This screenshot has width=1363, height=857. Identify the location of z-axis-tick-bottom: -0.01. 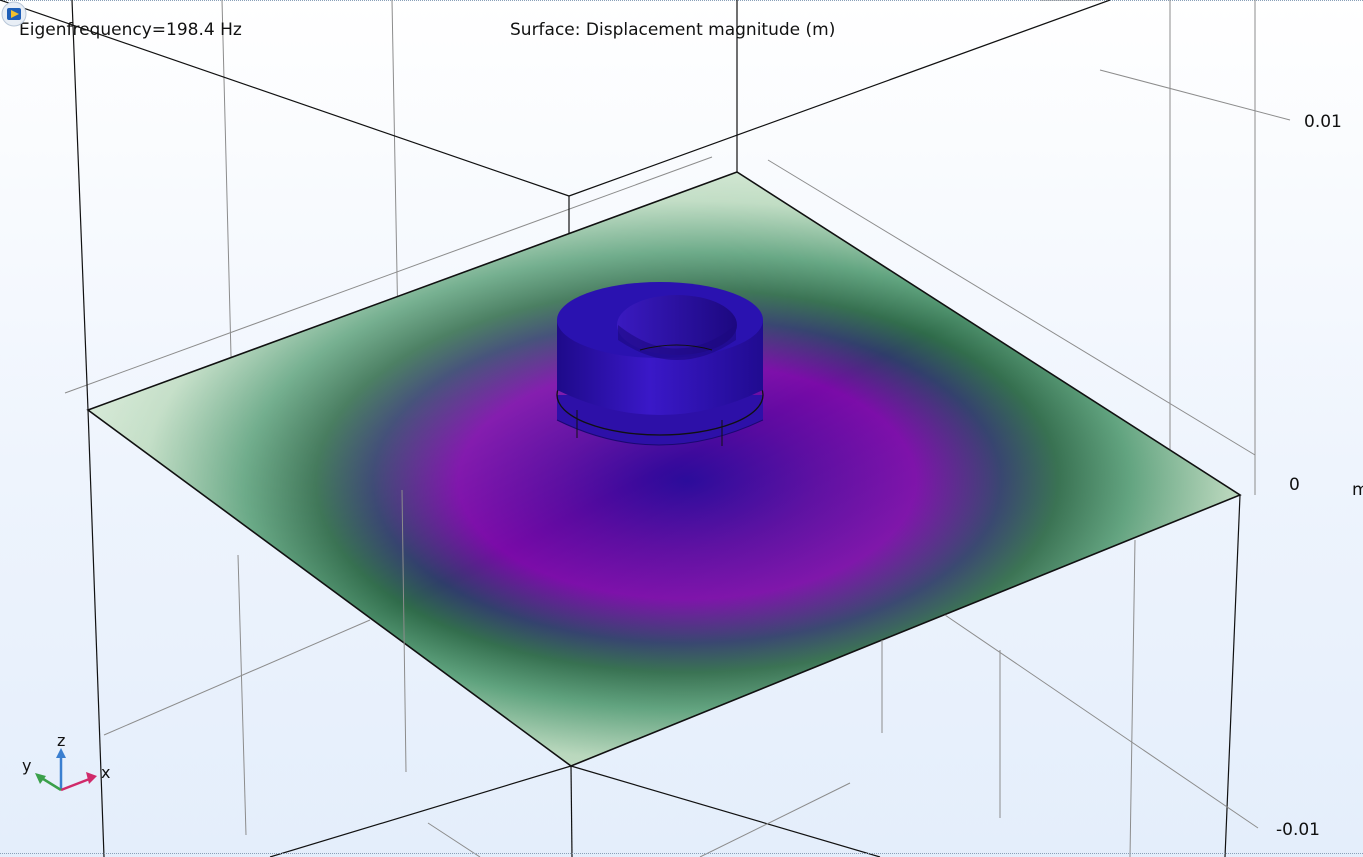
(1298, 830).